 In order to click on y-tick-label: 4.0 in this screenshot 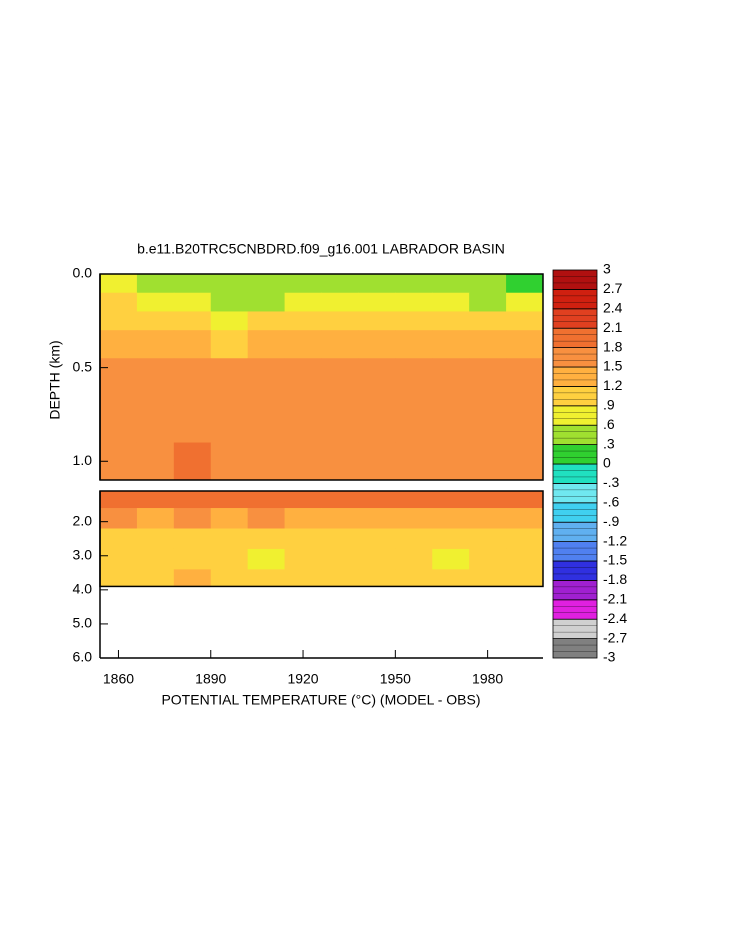, I will do `click(83, 589)`.